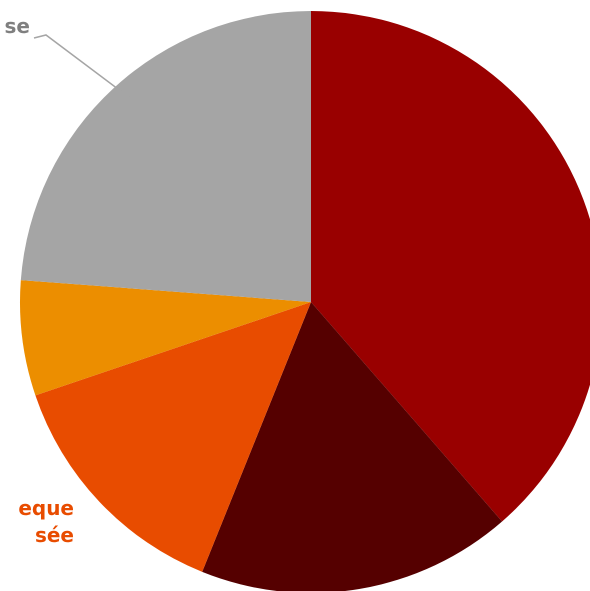  I want to click on slice-label-line: eque, so click(46, 508).